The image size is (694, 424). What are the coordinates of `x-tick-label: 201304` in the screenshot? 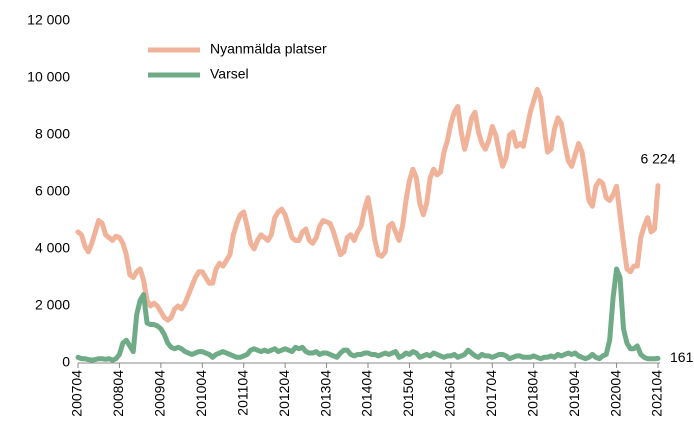 It's located at (325, 393).